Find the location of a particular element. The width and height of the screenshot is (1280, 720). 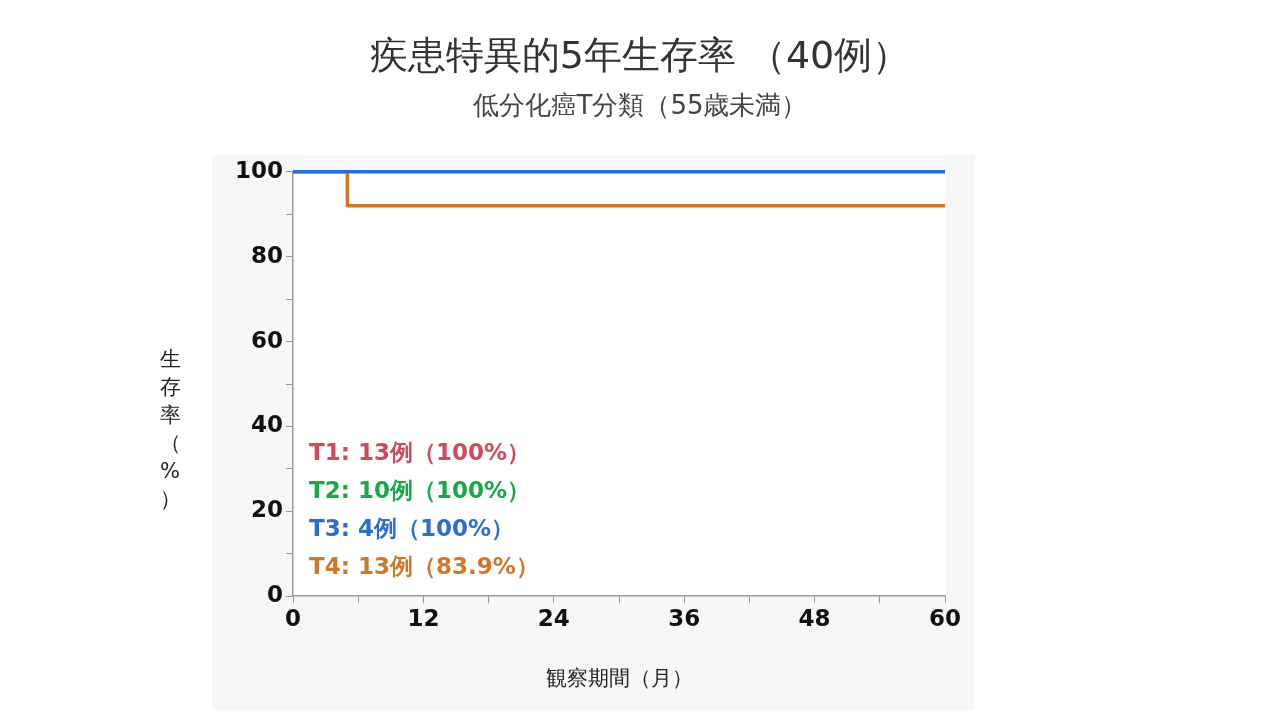

text: T4: 13例（83.9%） is located at coordinates (424, 566).